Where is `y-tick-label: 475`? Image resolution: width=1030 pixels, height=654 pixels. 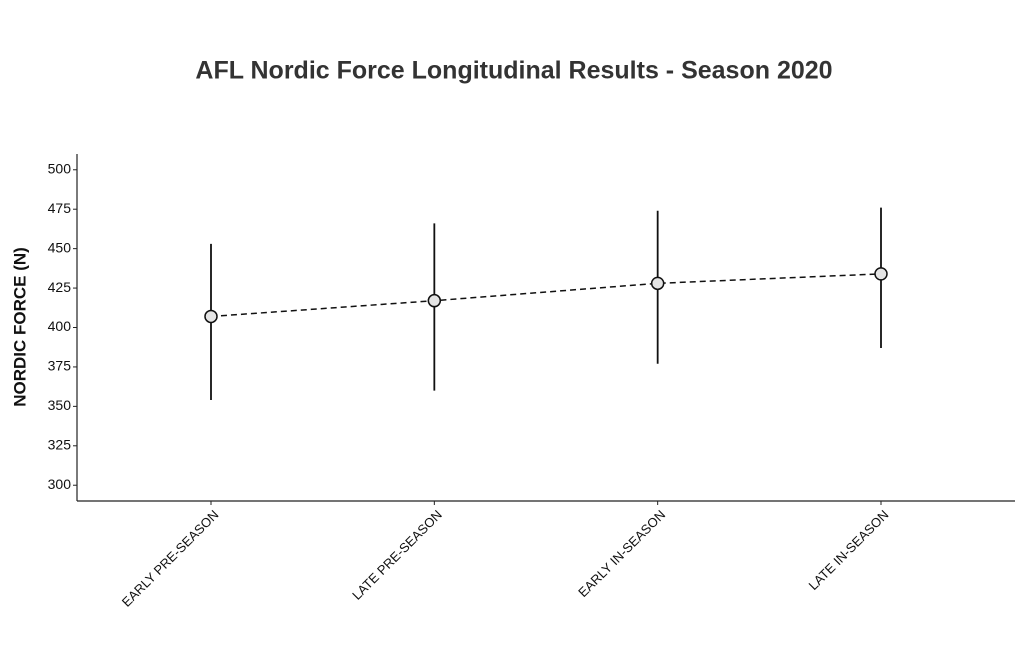 y-tick-label: 475 is located at coordinates (60, 208).